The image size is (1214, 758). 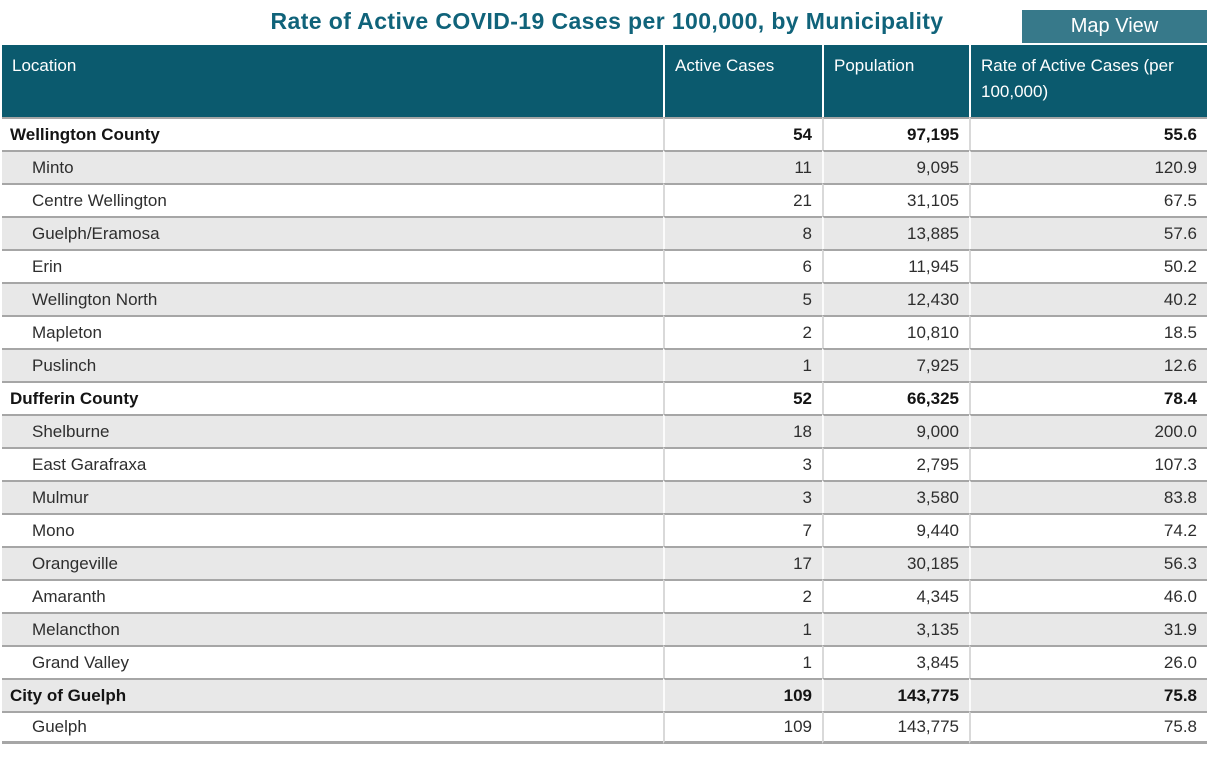 I want to click on location-cell: Grand Valley, so click(x=332, y=661).